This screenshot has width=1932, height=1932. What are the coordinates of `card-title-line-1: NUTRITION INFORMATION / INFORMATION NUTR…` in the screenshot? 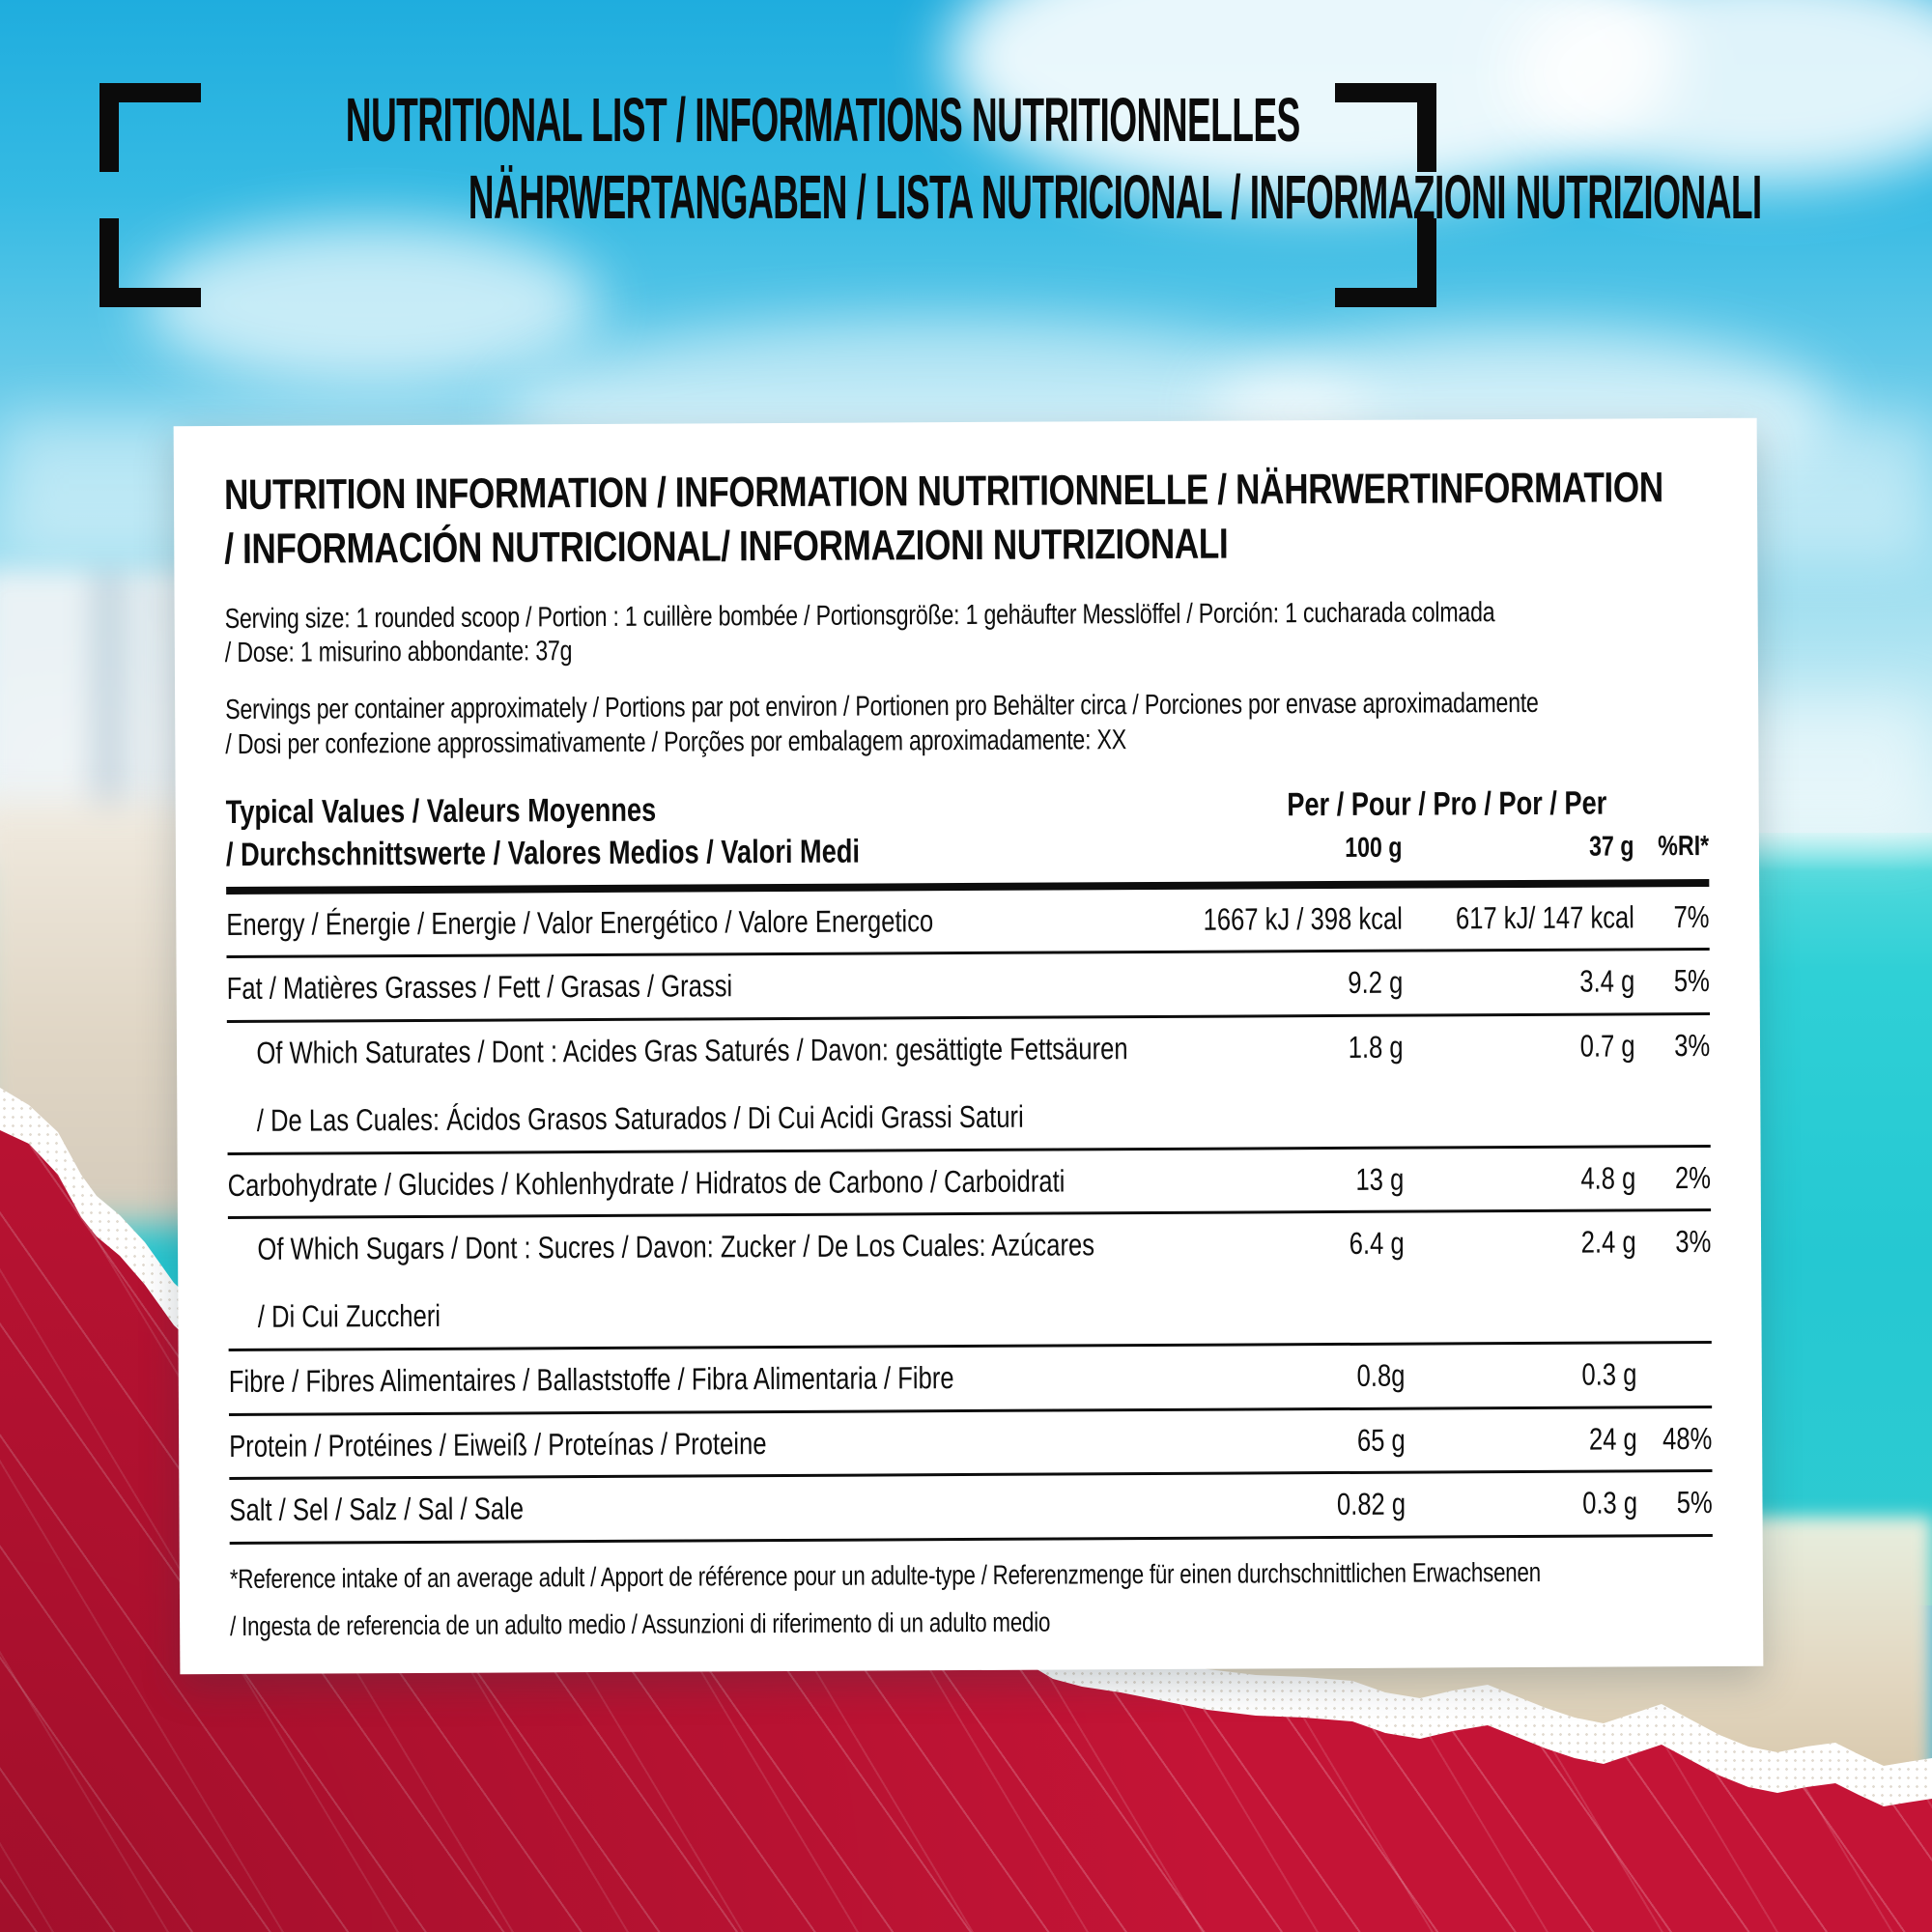 It's located at (943, 492).